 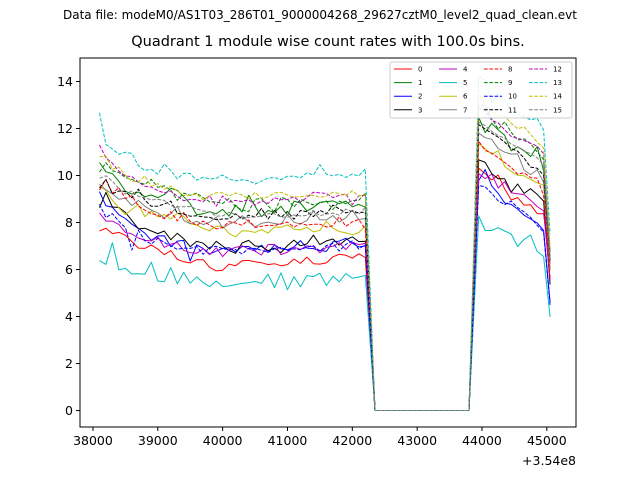 I want to click on legend-label-14: 14, so click(x=557, y=97).